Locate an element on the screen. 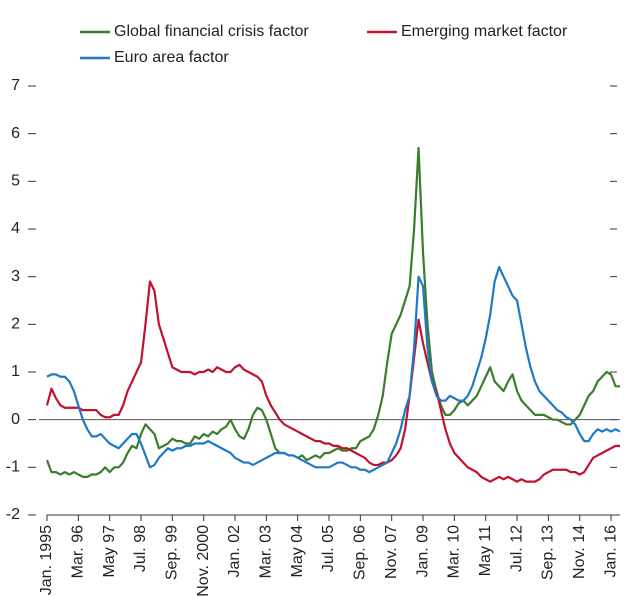 The height and width of the screenshot is (596, 629). y-tick-label: 2 is located at coordinates (15, 324).